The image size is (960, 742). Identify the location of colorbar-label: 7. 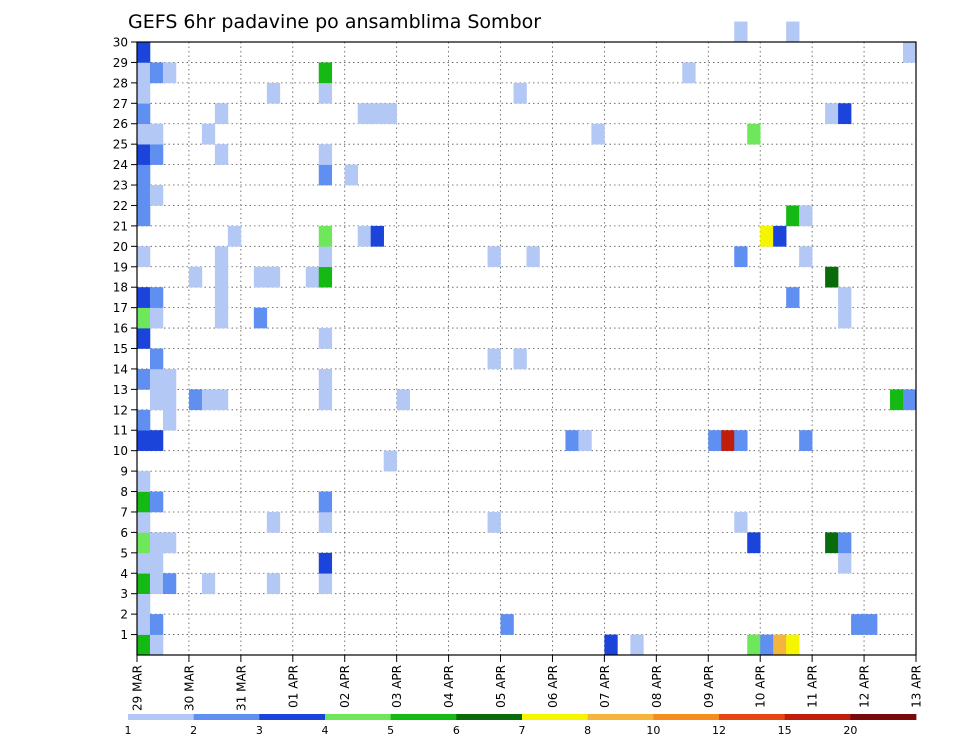
(522, 730).